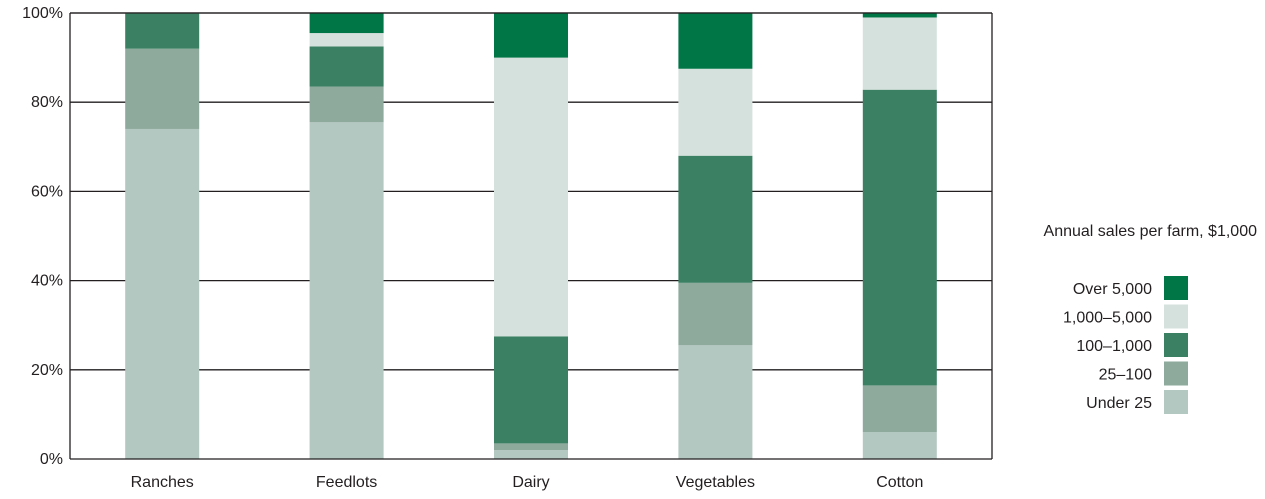 The height and width of the screenshot is (499, 1265). I want to click on x-tick-label: Dairy, so click(530, 482).